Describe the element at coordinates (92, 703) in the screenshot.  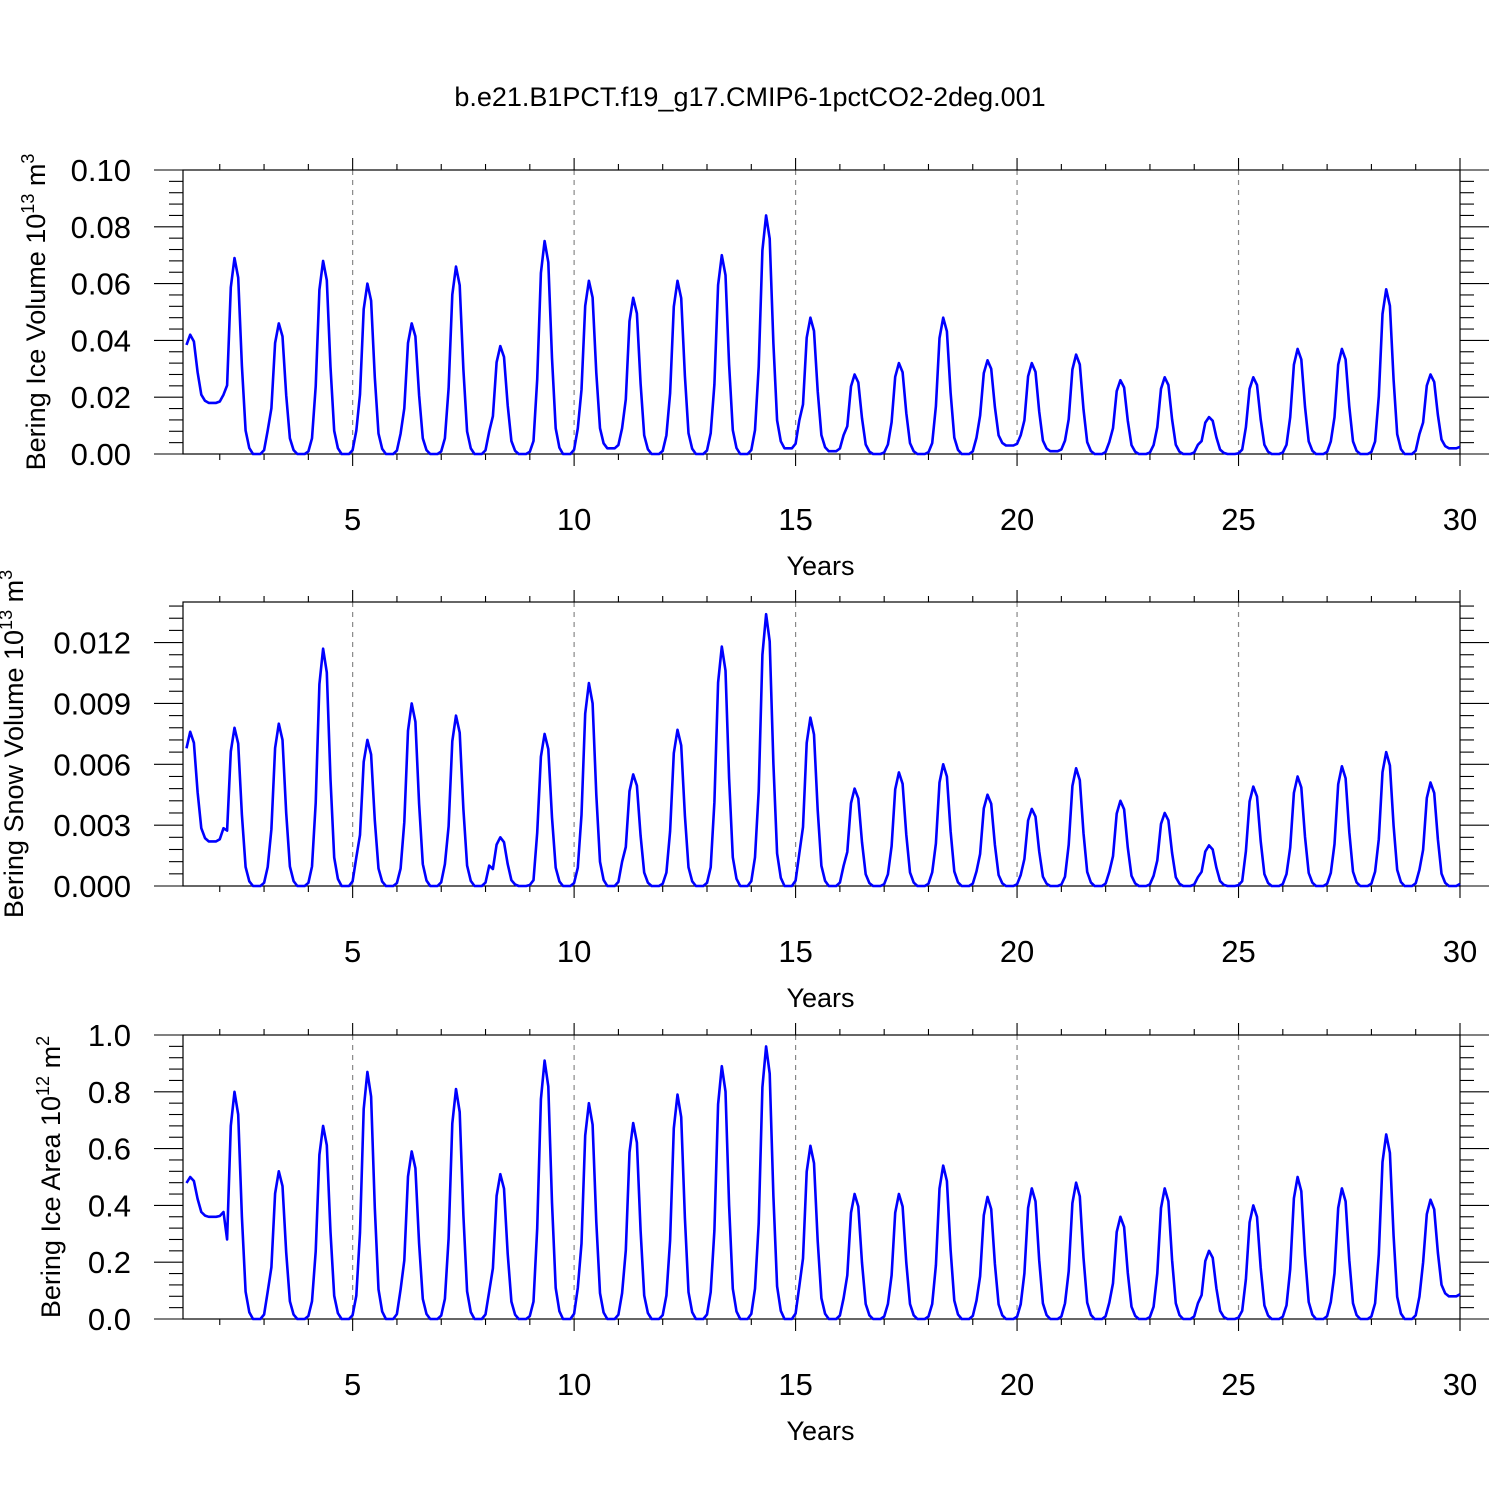
I see `y-tick-label: 0.009` at that location.